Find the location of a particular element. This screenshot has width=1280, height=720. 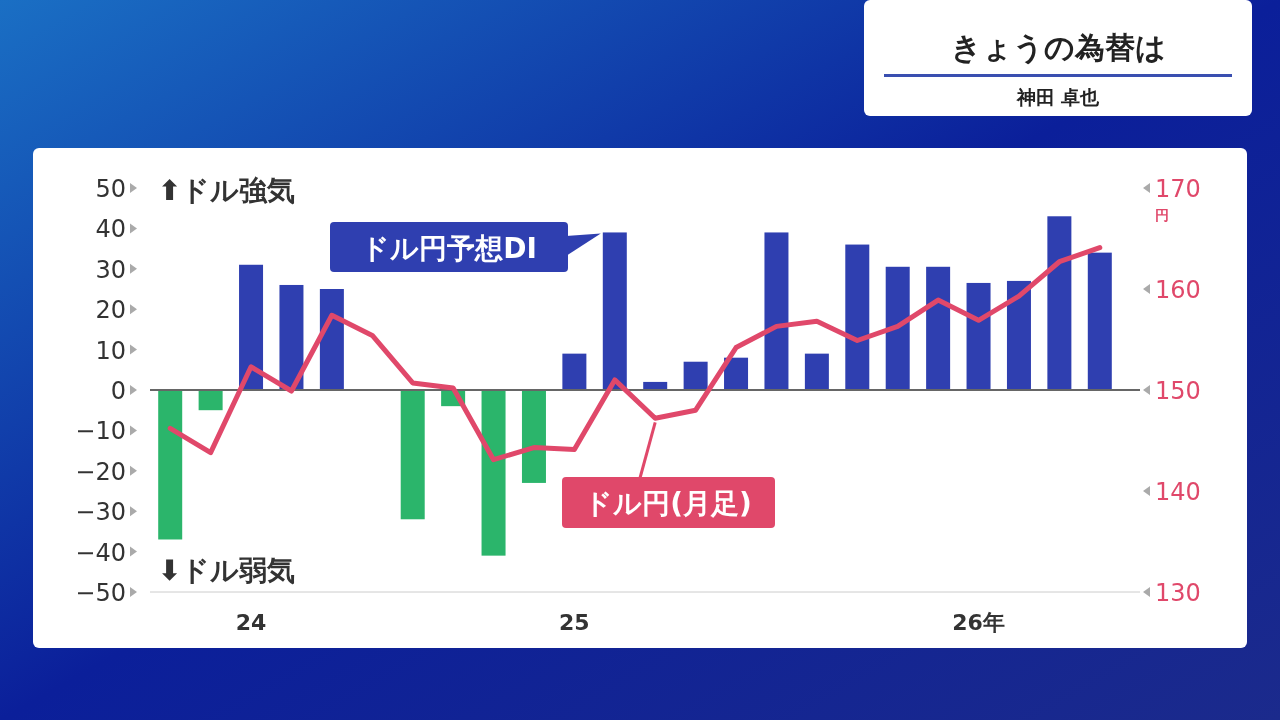

y2-tick-label: 140 is located at coordinates (1178, 492).